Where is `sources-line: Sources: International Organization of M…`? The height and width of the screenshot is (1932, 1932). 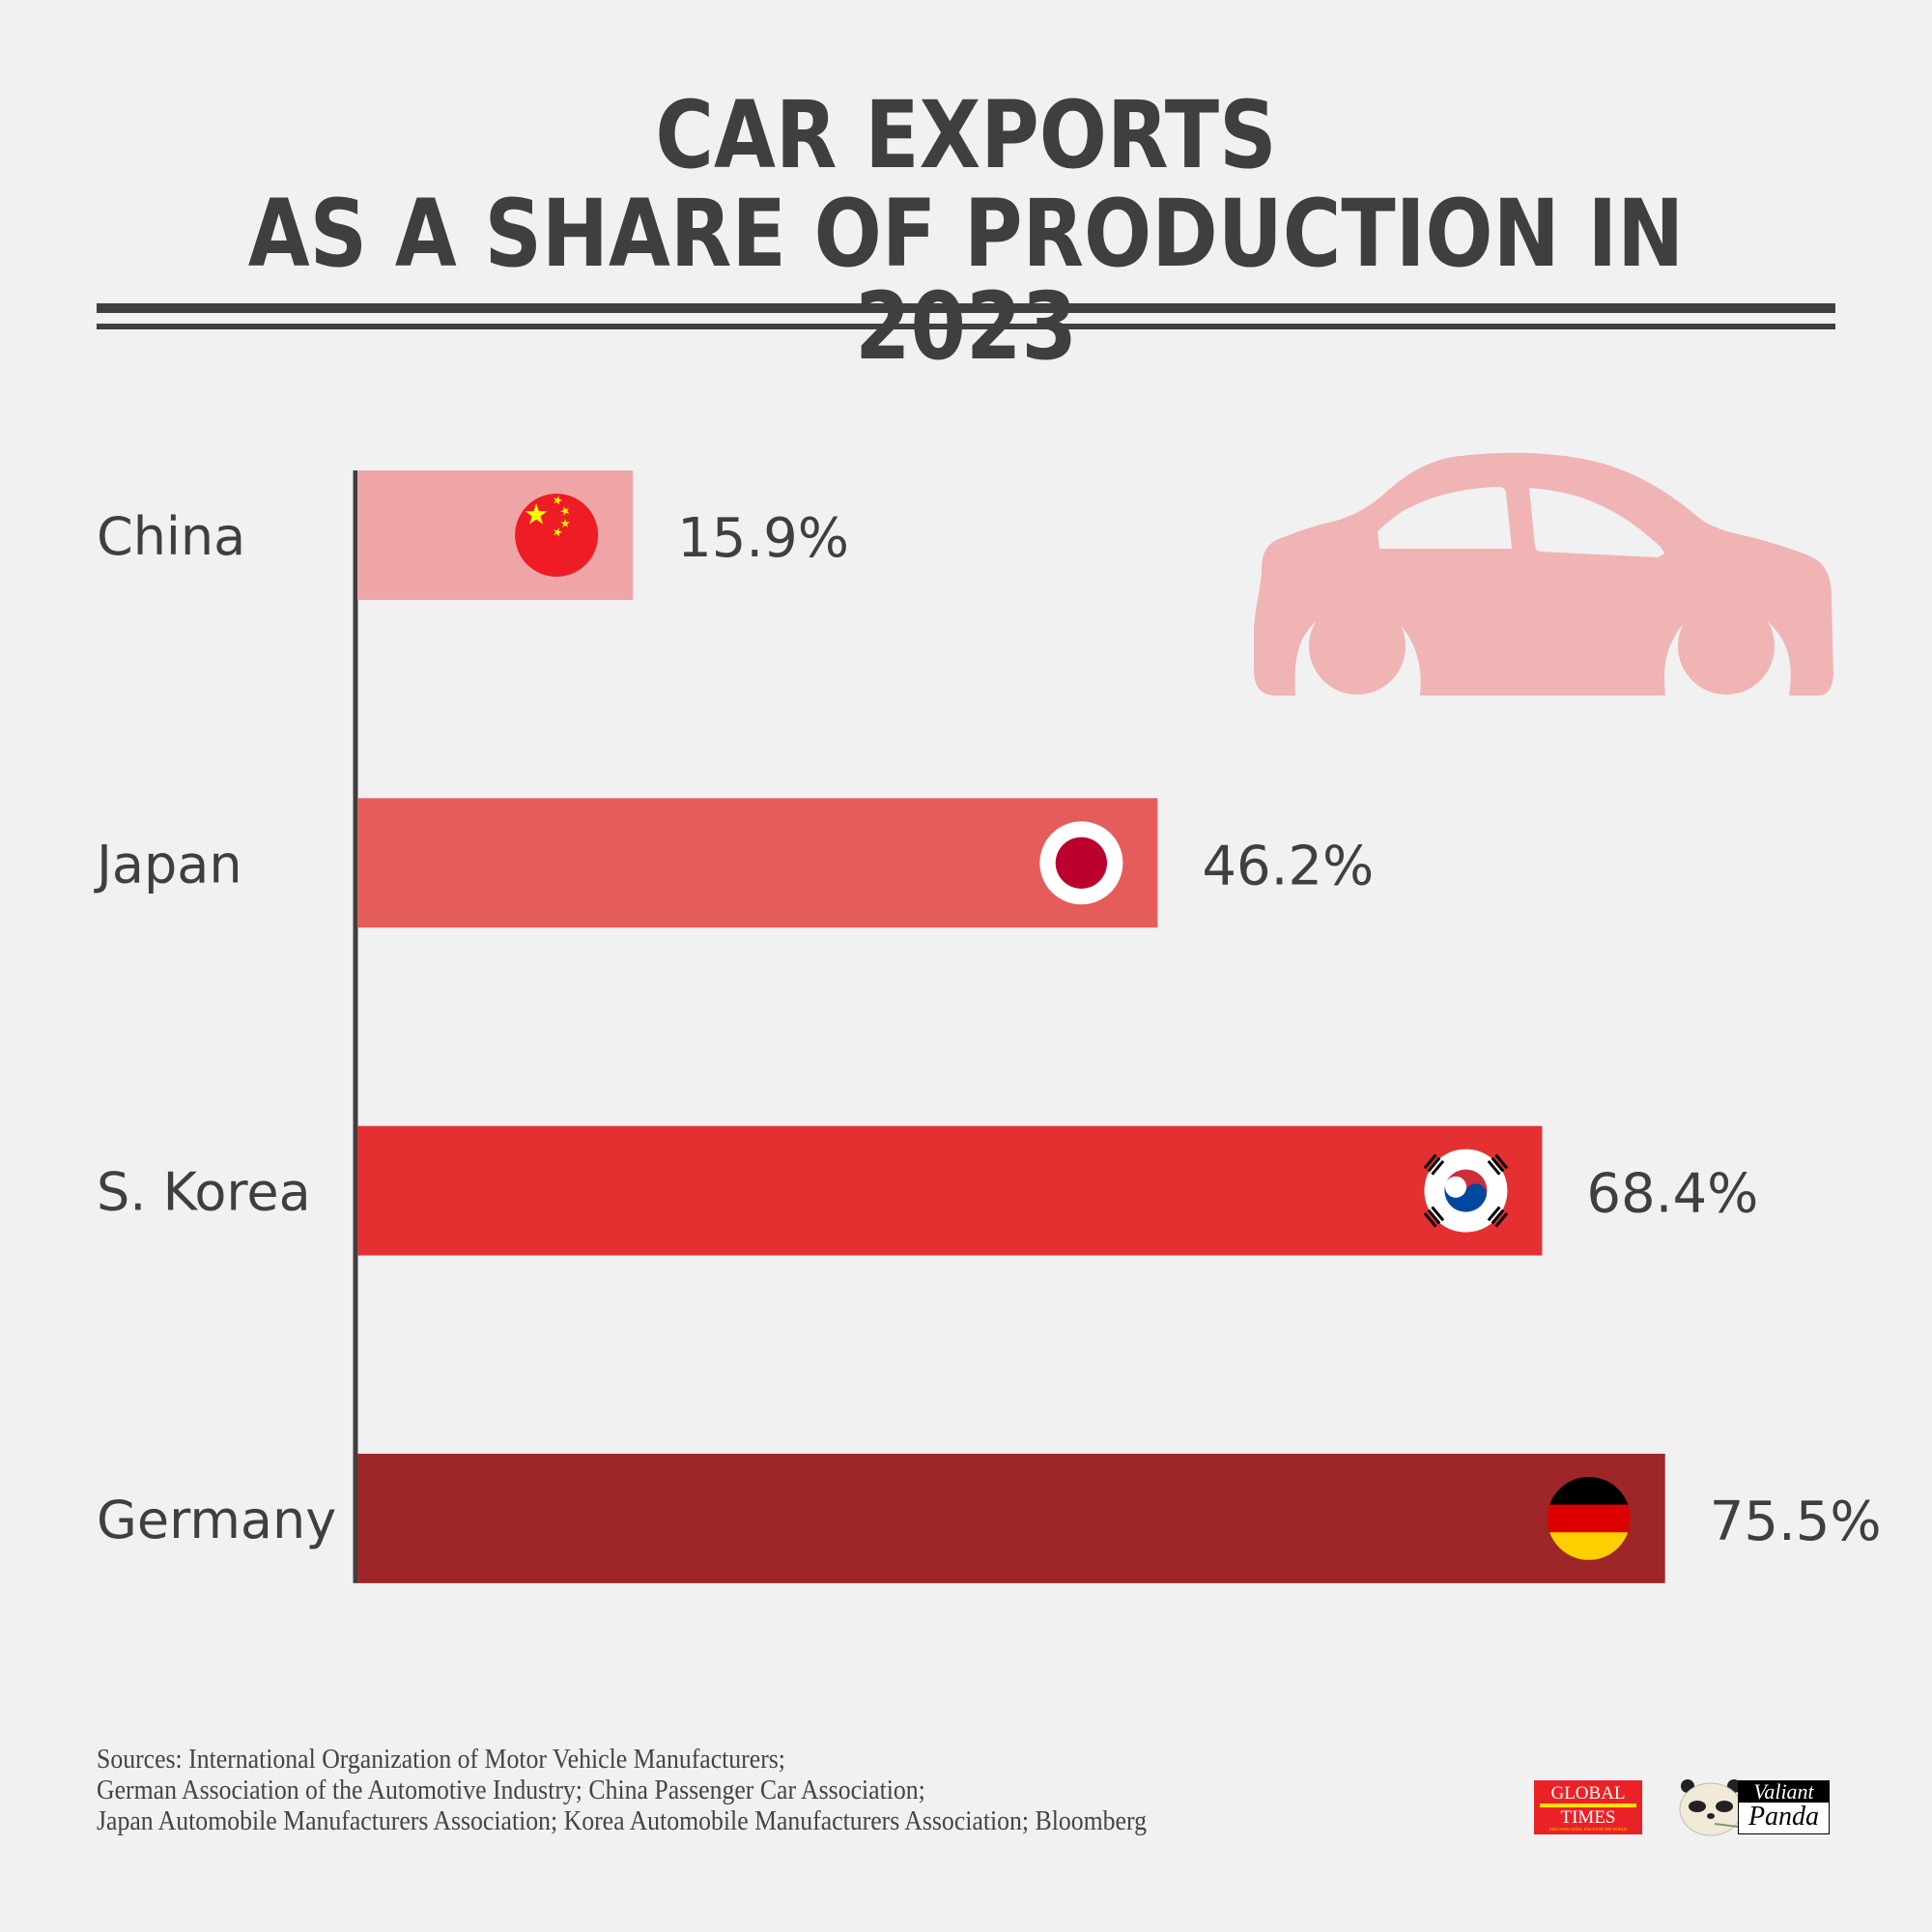
sources-line: Sources: International Organization of M… is located at coordinates (441, 1760).